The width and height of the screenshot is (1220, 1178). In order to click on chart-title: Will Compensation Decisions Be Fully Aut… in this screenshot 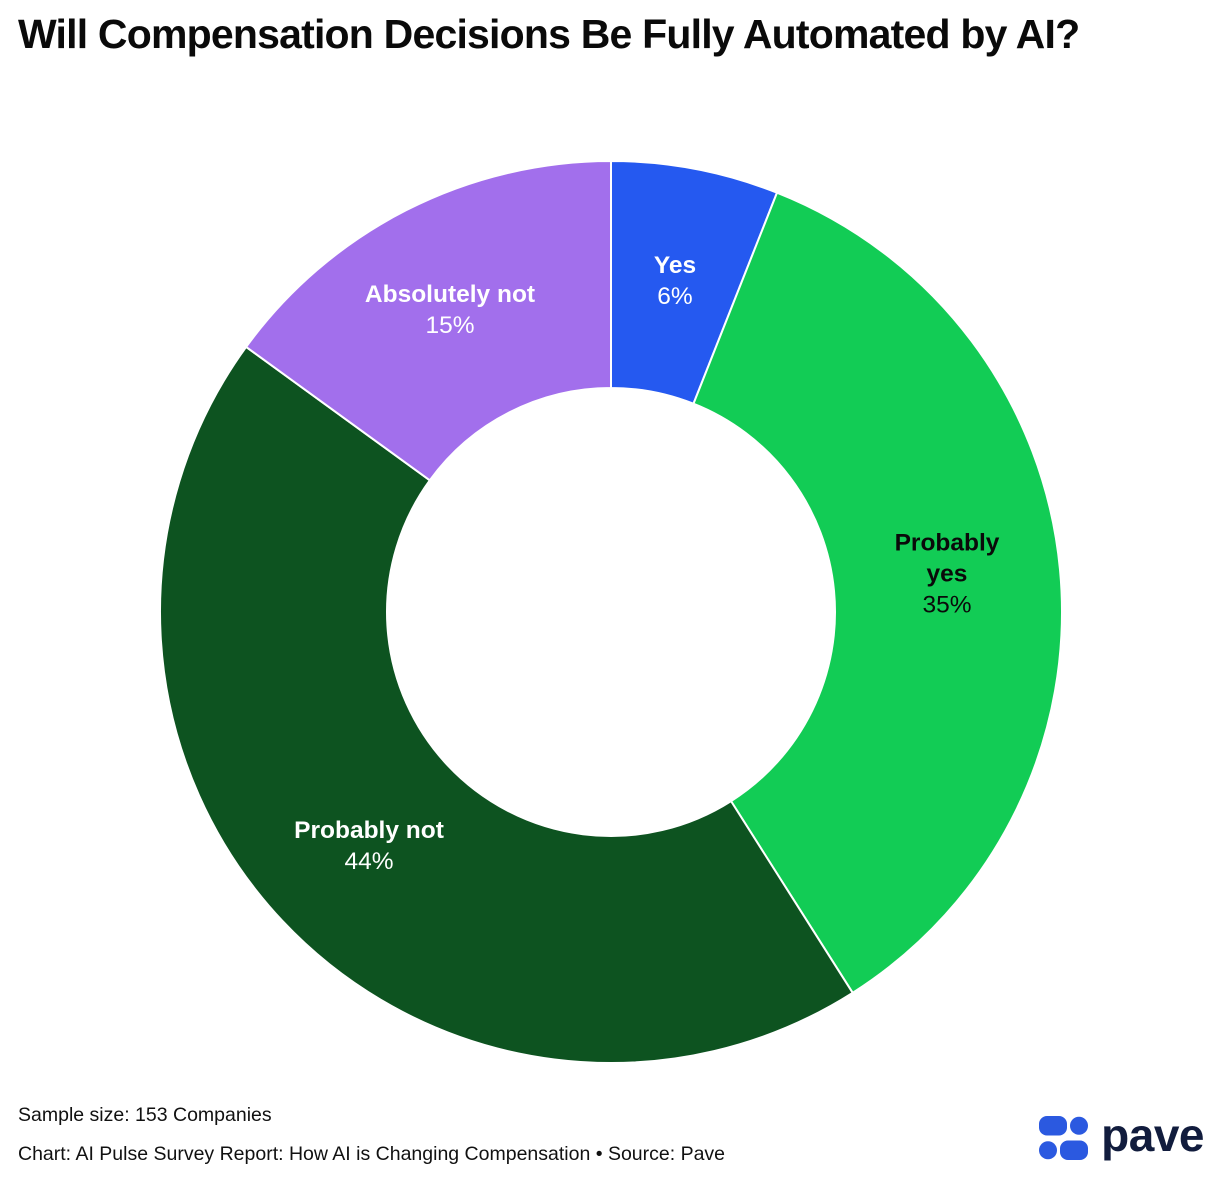, I will do `click(549, 34)`.